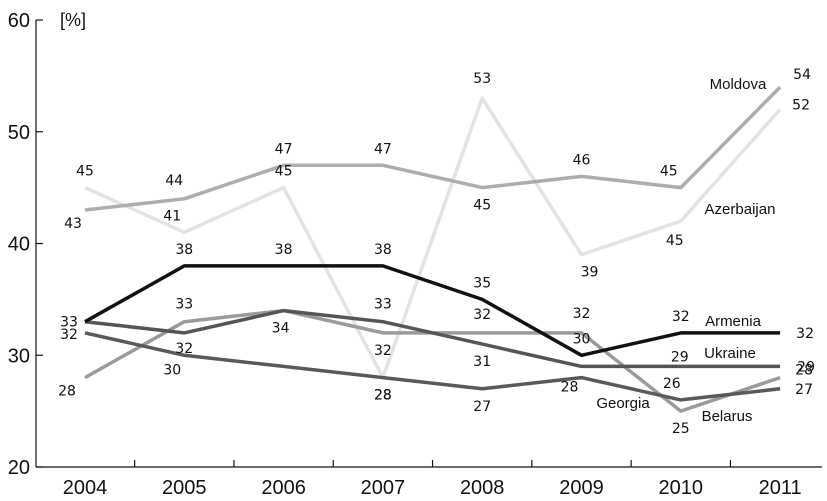 Image resolution: width=827 pixels, height=501 pixels. What do you see at coordinates (73, 224) in the screenshot?
I see `data-label-moldova: 43` at bounding box center [73, 224].